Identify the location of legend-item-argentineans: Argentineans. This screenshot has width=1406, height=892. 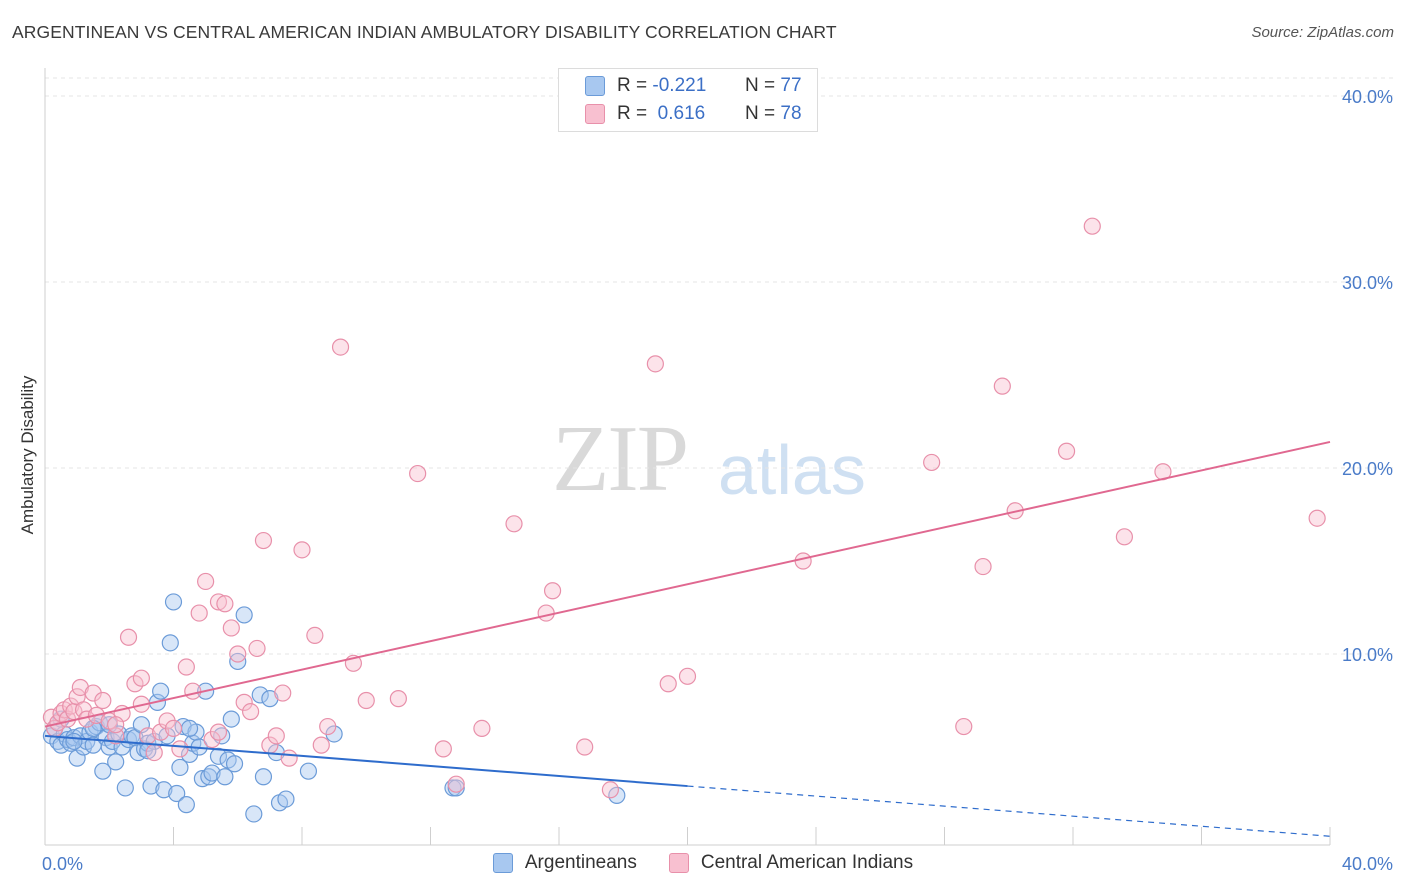
(564, 863).